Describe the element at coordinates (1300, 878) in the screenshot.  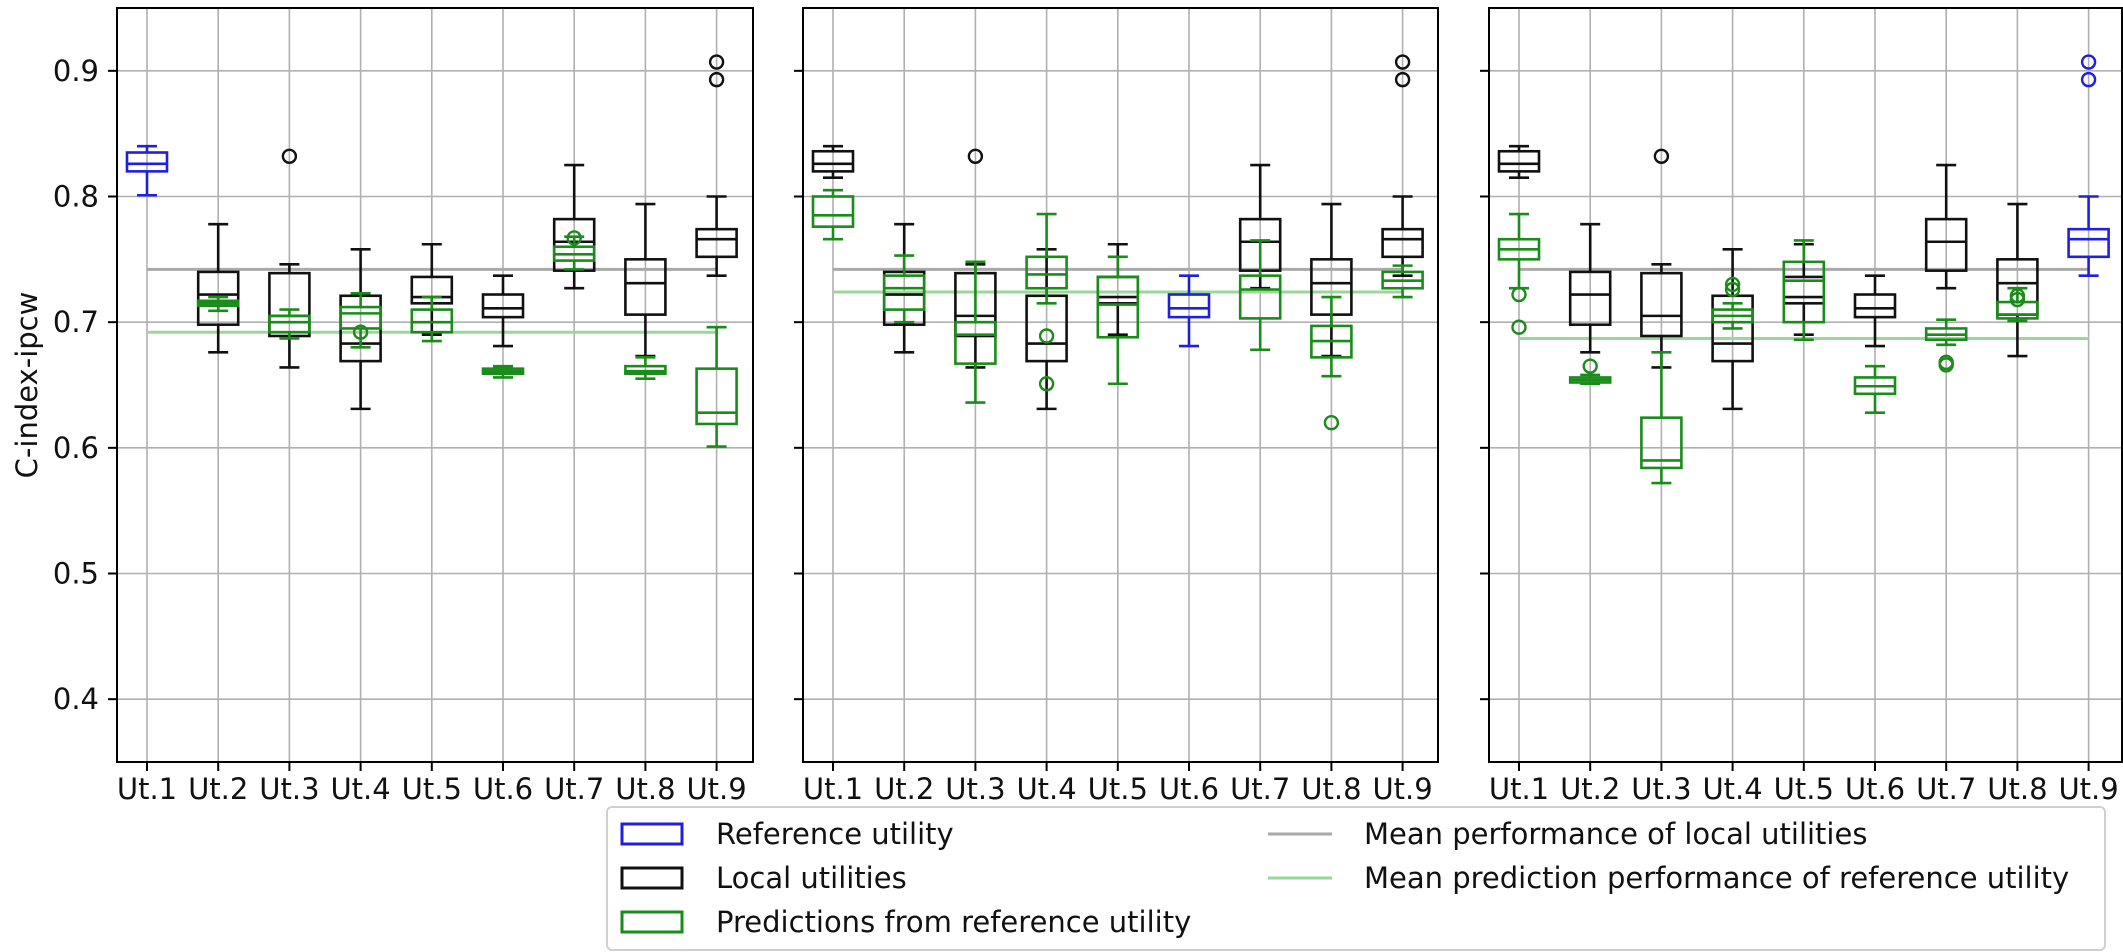
I see `legend-swatch-mean-prediction` at that location.